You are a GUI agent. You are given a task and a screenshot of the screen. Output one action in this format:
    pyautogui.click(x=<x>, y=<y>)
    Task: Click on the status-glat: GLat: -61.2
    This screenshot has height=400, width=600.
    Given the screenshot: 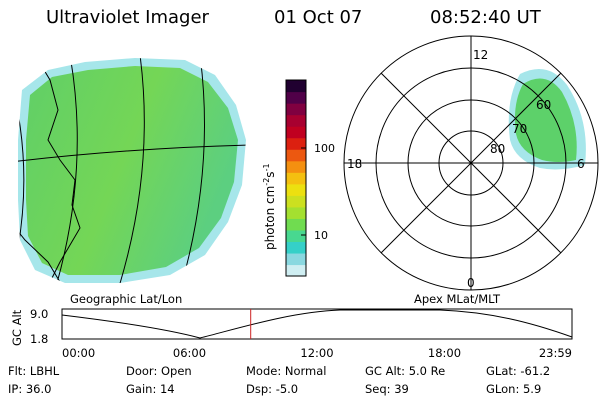 What is the action you would take?
    pyautogui.click(x=518, y=371)
    